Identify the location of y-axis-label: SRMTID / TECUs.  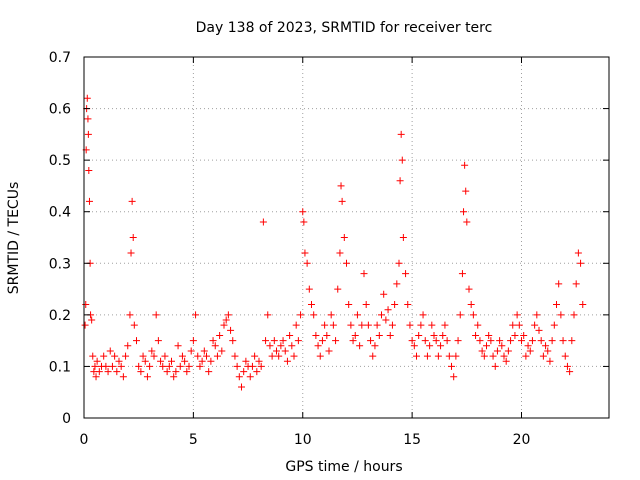
(14, 238).